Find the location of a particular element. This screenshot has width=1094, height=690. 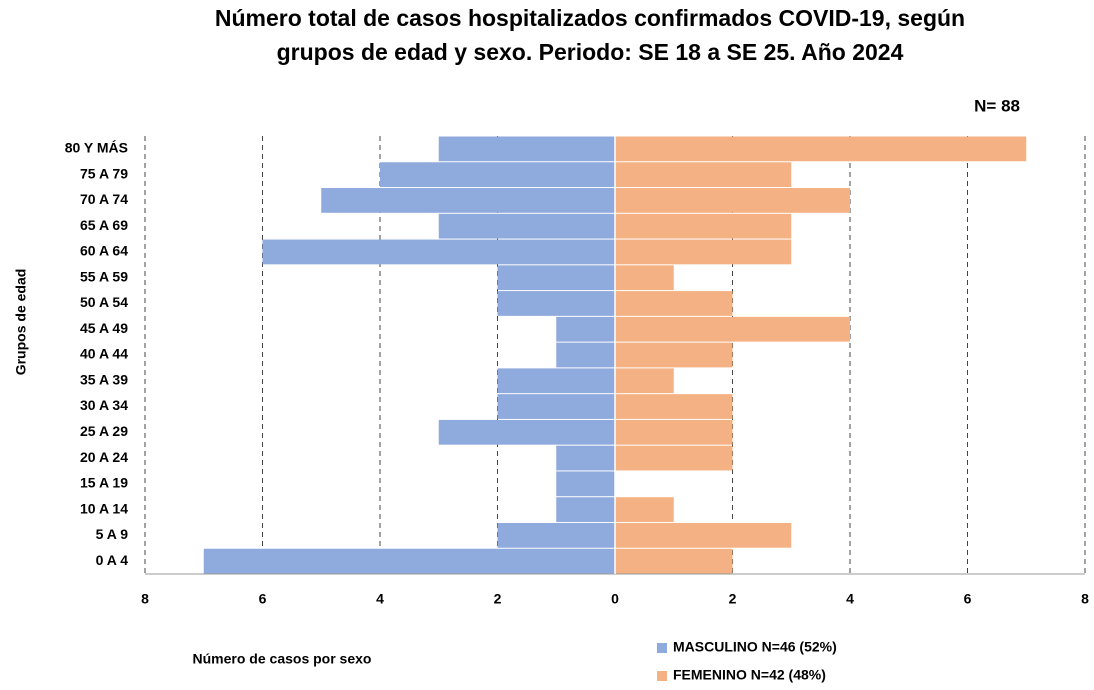

y-tick-label: 60 A 64 is located at coordinates (104, 251).